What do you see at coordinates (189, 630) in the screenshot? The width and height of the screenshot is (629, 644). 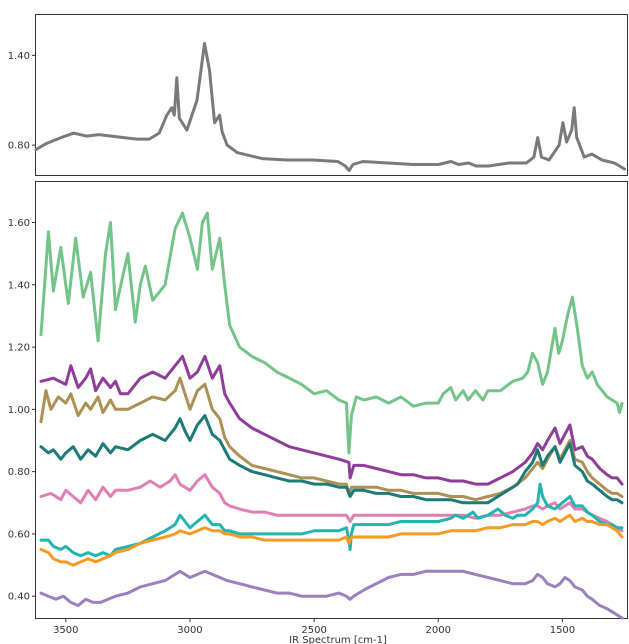 I see `x-tick-label: 3000` at bounding box center [189, 630].